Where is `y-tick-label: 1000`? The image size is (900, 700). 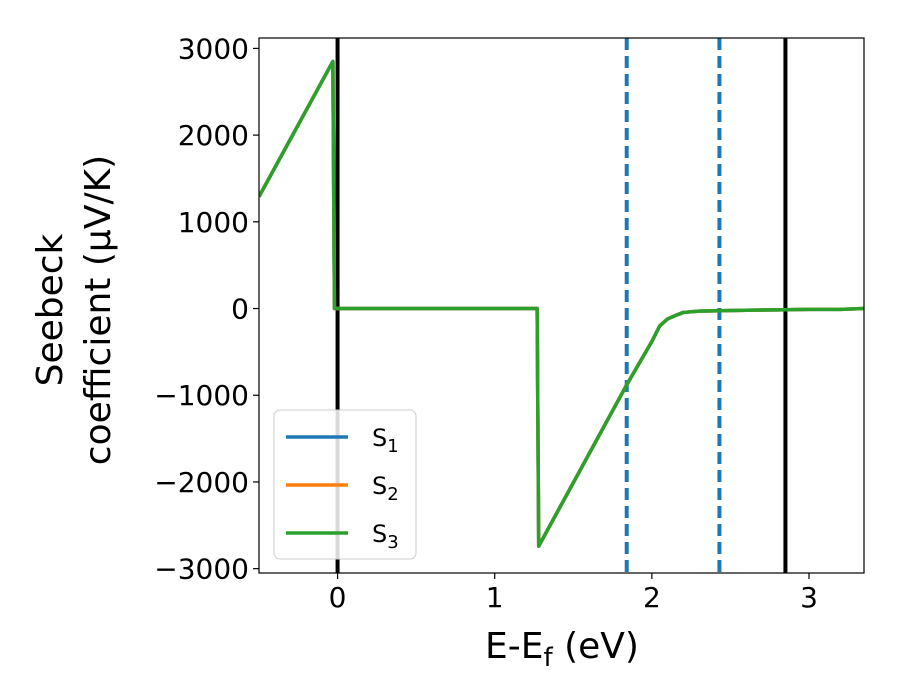 y-tick-label: 1000 is located at coordinates (213, 222).